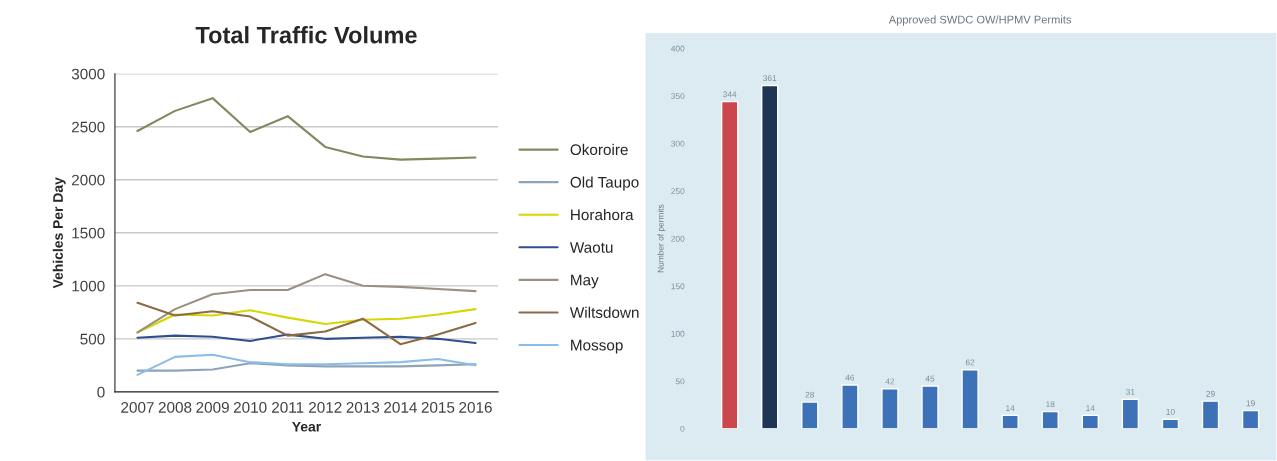 Image resolution: width=1277 pixels, height=461 pixels. What do you see at coordinates (678, 286) in the screenshot?
I see `y-tick-label: 150` at bounding box center [678, 286].